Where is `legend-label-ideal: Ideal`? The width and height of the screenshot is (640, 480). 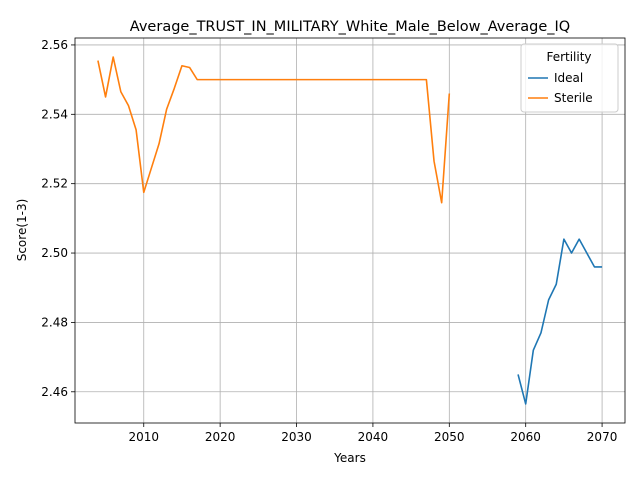
legend-label-ideal: Ideal is located at coordinates (568, 78).